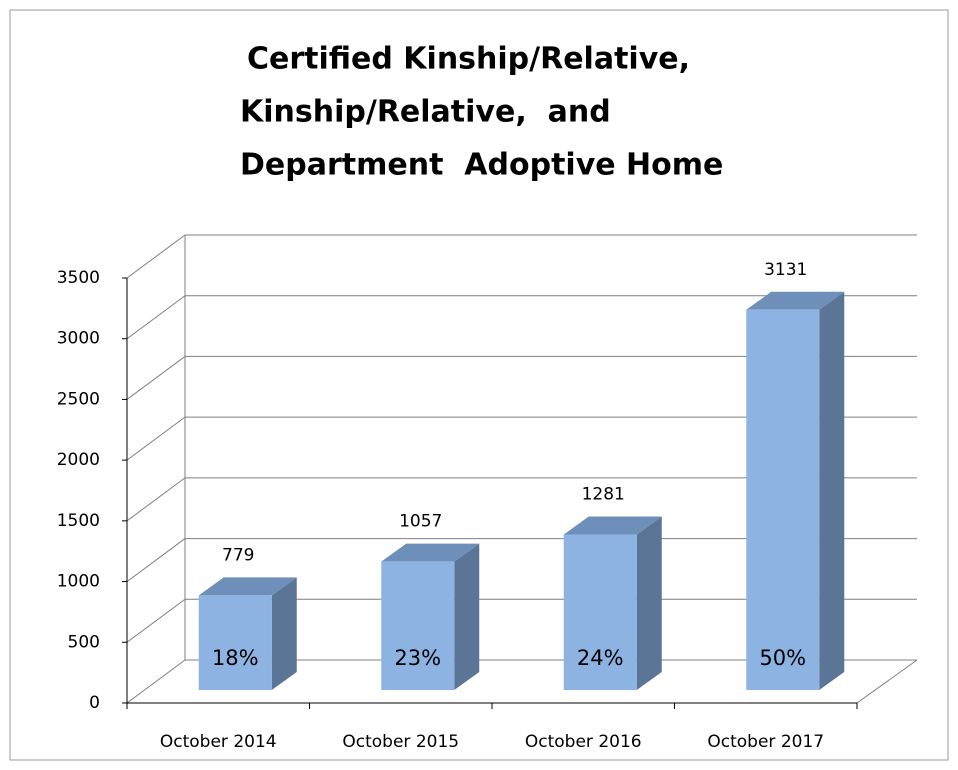  Describe the element at coordinates (235, 658) in the screenshot. I see `bar-annotation: 18%` at that location.